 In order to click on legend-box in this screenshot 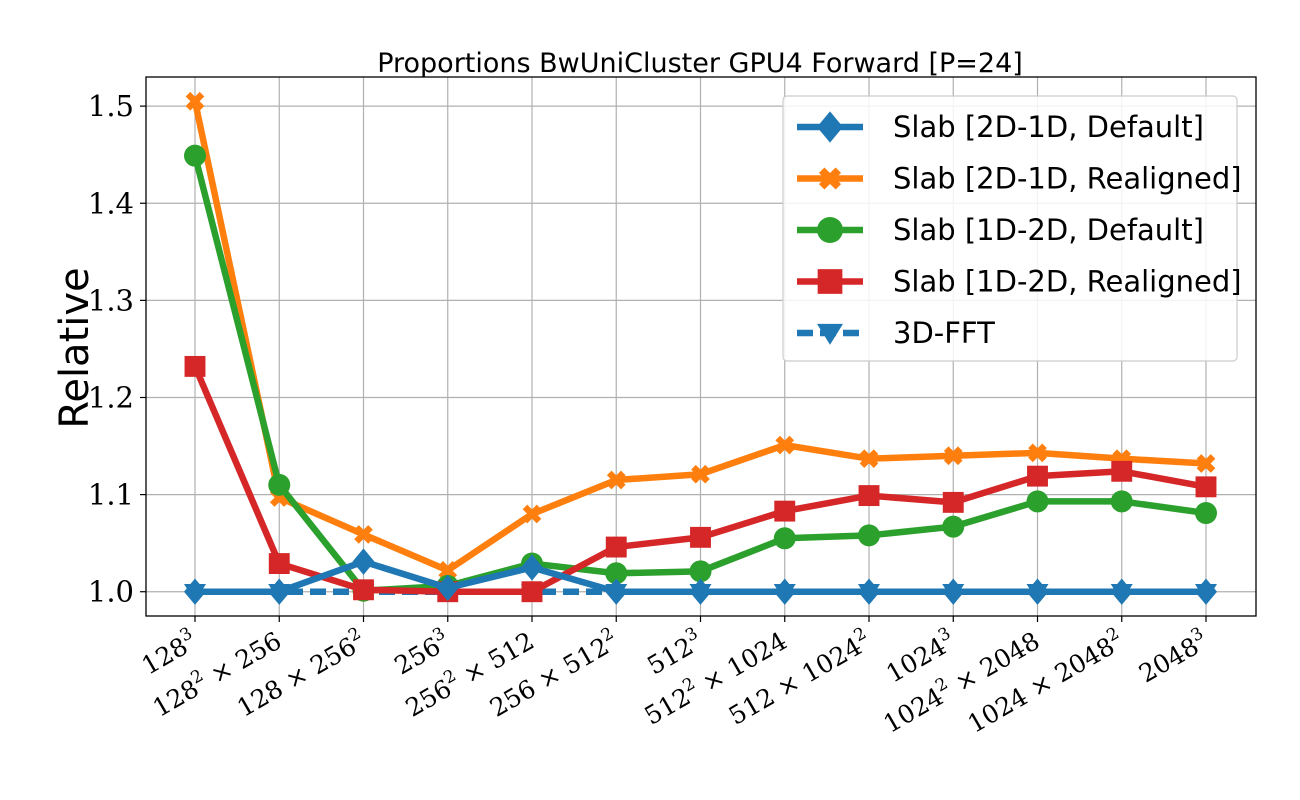, I will do `click(1010, 228)`.